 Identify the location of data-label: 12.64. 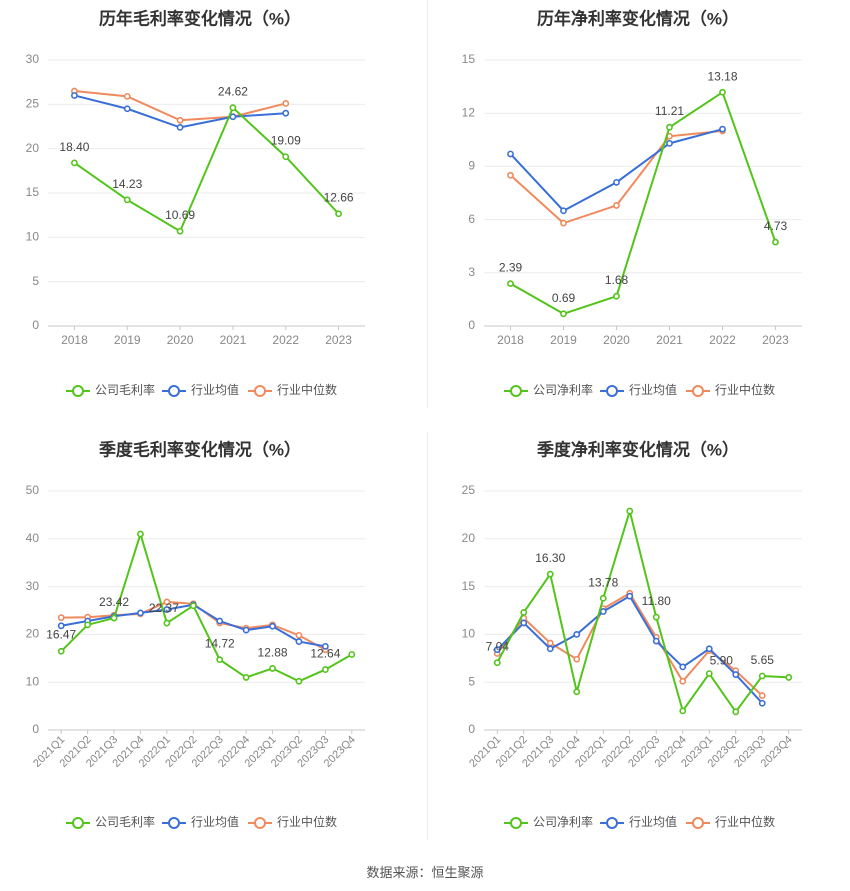
(325, 654).